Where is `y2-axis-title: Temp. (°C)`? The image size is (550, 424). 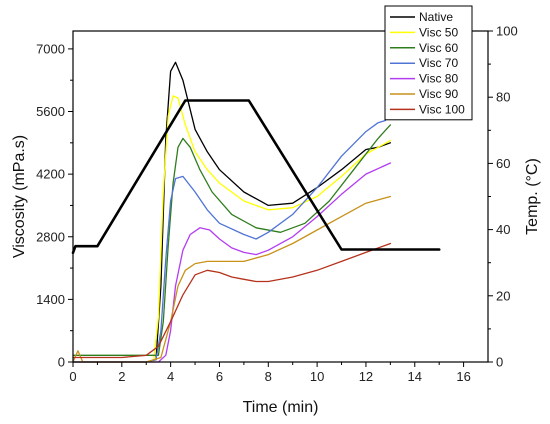
y2-axis-title: Temp. (°C) is located at coordinates (532, 196).